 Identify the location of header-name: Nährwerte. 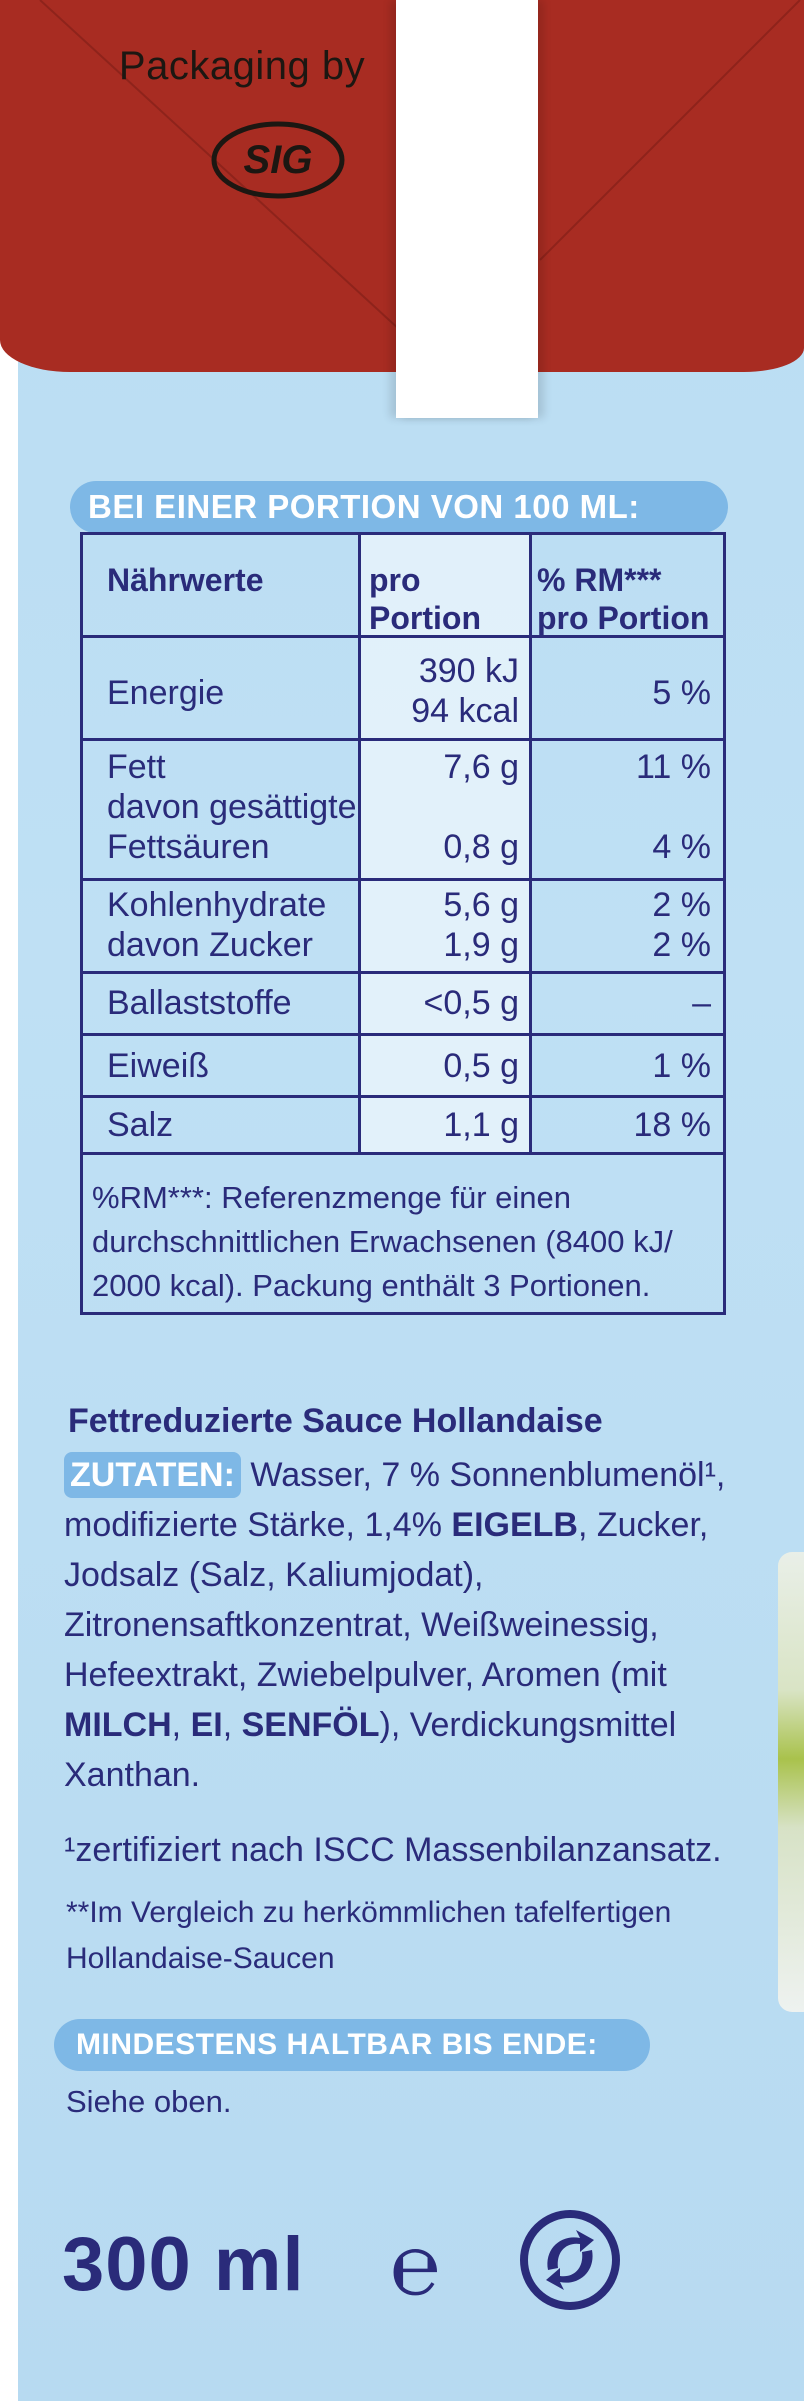
(185, 580).